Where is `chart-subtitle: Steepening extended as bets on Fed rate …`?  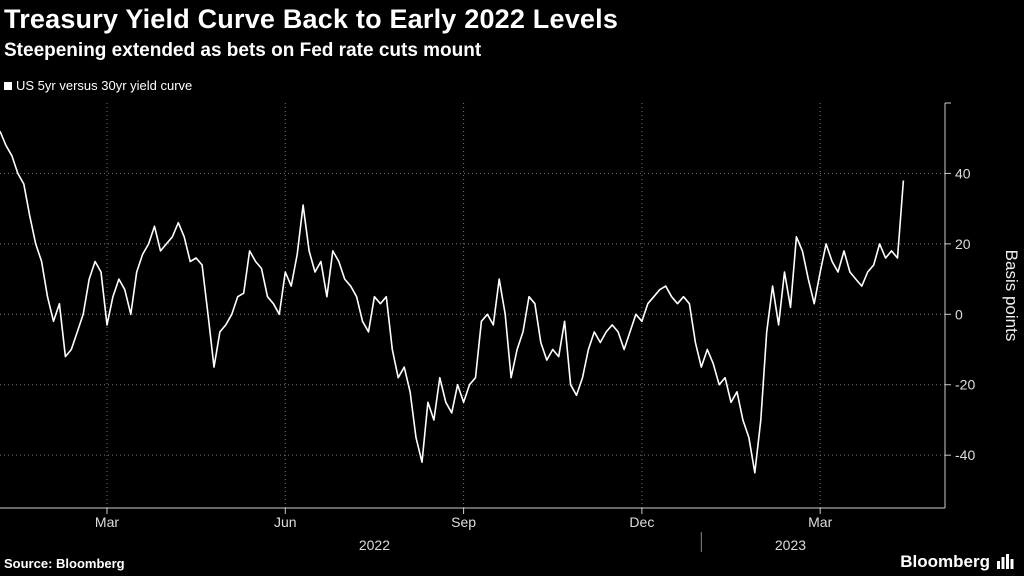
chart-subtitle: Steepening extended as bets on Fed rate … is located at coordinates (243, 50).